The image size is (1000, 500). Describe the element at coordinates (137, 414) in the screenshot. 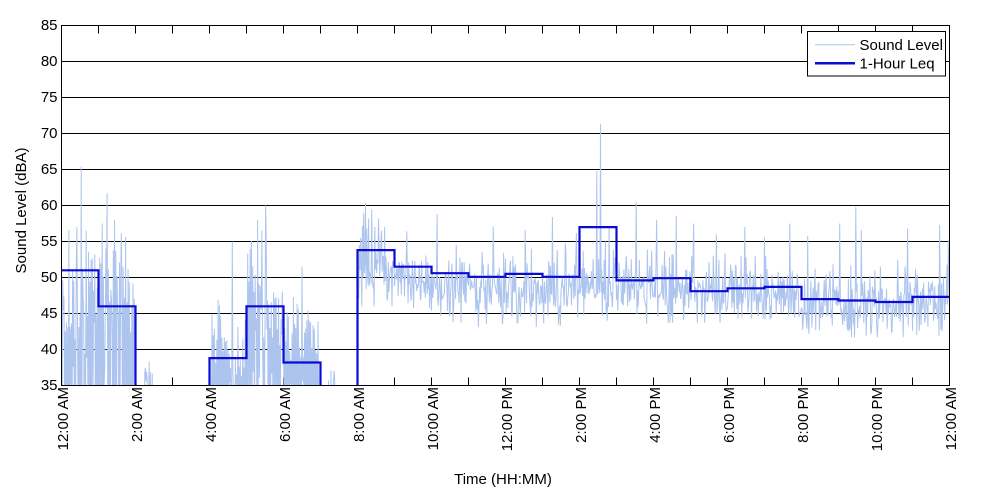

I see `svg-text: 2:00 AM` at that location.